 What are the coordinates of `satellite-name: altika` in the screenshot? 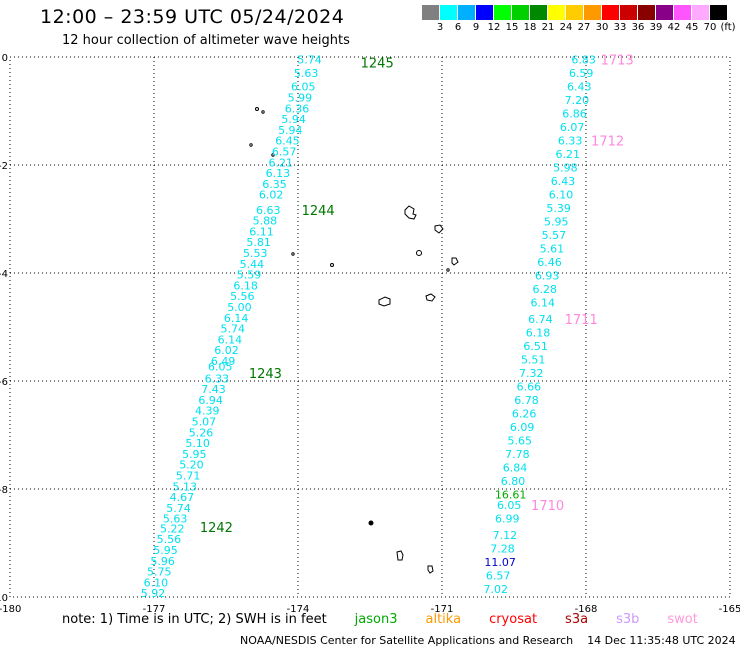 It's located at (443, 619).